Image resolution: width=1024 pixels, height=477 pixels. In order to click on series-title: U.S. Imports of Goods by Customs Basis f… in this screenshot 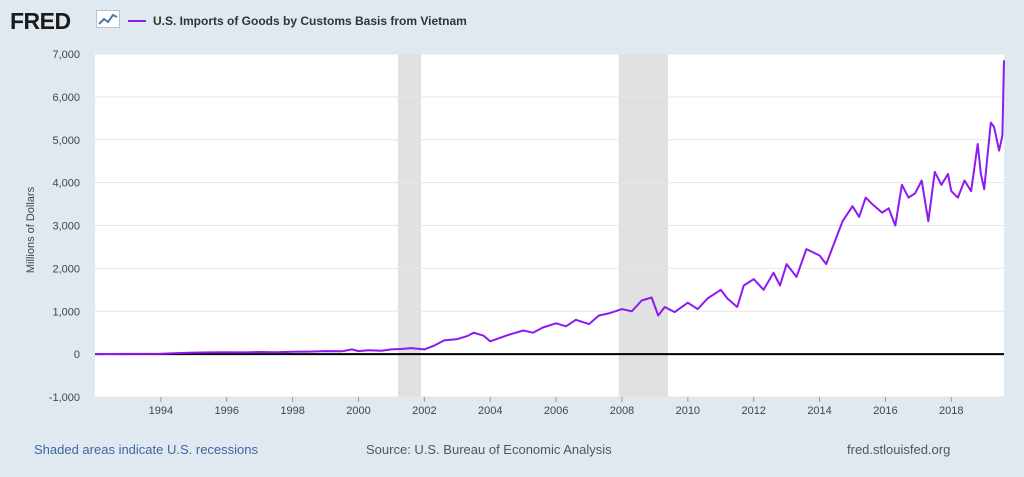, I will do `click(310, 21)`.